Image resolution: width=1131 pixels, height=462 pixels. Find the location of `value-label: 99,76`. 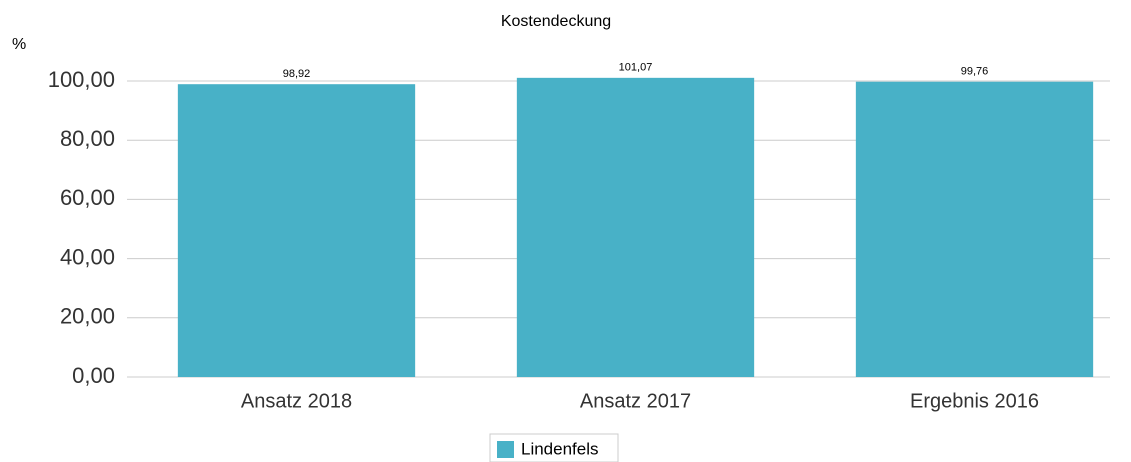

value-label: 99,76 is located at coordinates (975, 72).